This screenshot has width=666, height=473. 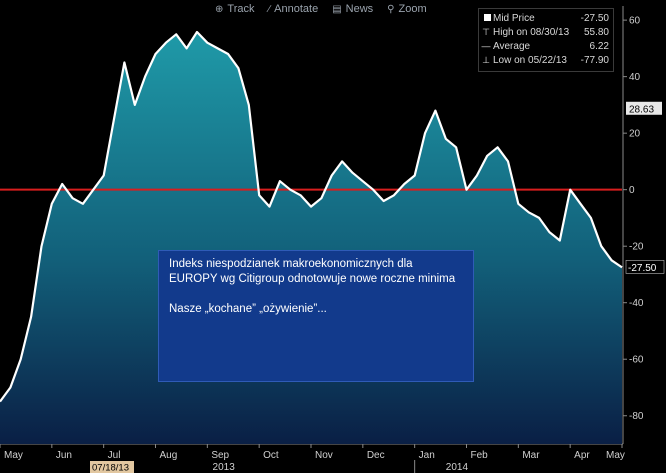 What do you see at coordinates (635, 77) in the screenshot?
I see `y-tick-label: 40` at bounding box center [635, 77].